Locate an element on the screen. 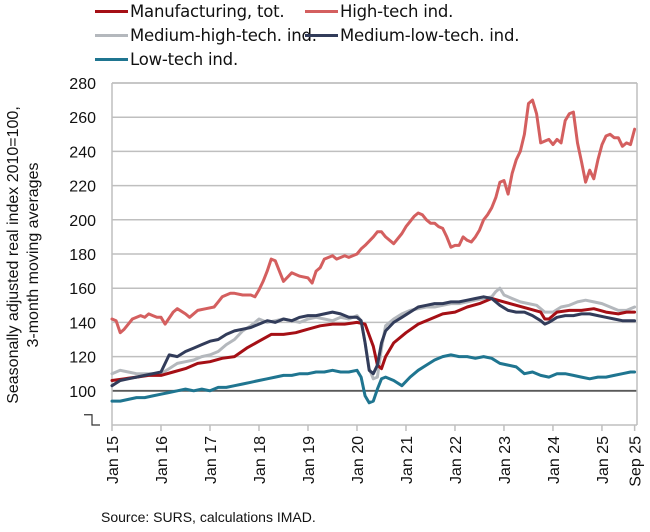 The width and height of the screenshot is (650, 532). x-tick-label: Jan 24 is located at coordinates (554, 460).